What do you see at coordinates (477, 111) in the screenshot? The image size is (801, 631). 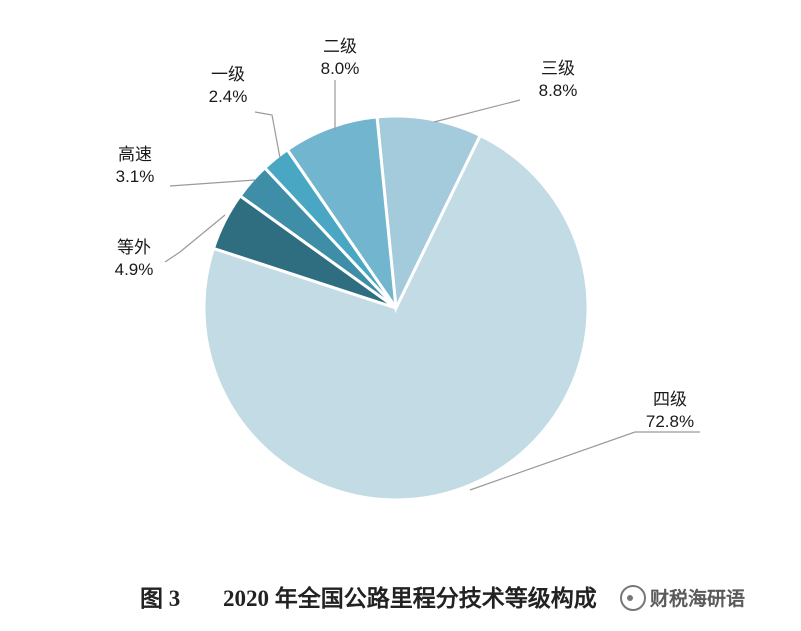 I see `leader-line-sanji` at bounding box center [477, 111].